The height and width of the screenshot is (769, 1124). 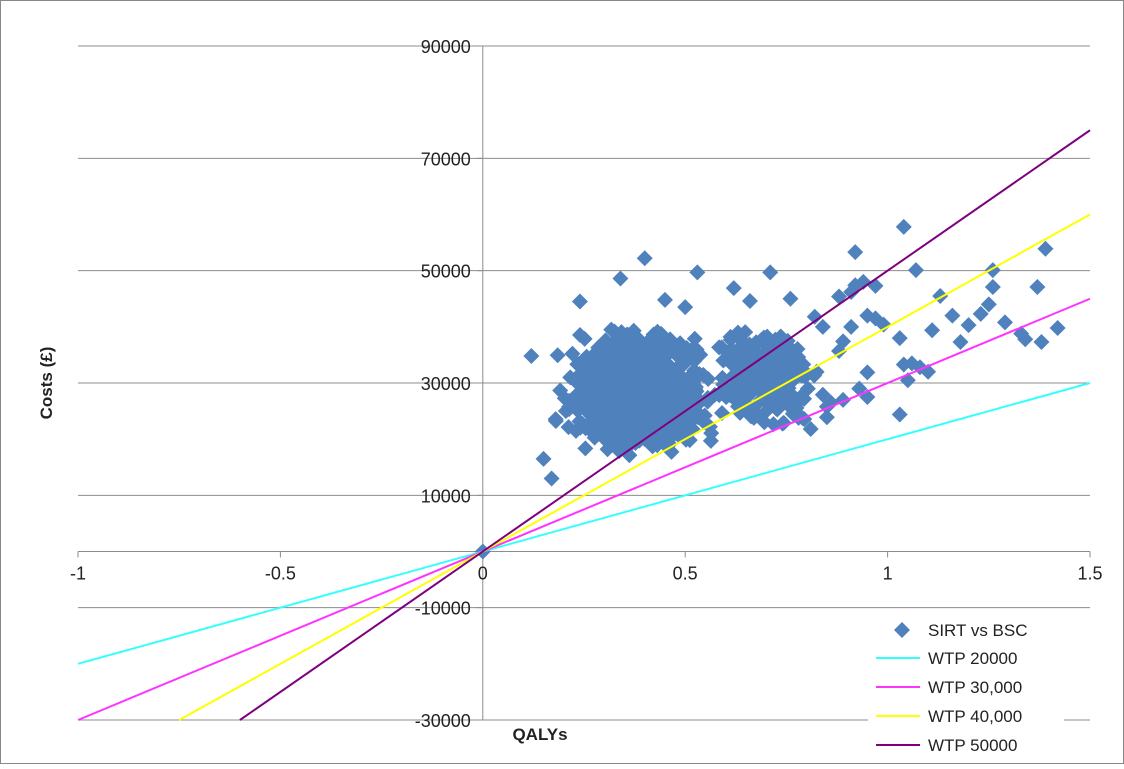 What do you see at coordinates (443, 609) in the screenshot?
I see `y-tick-label: -10000` at bounding box center [443, 609].